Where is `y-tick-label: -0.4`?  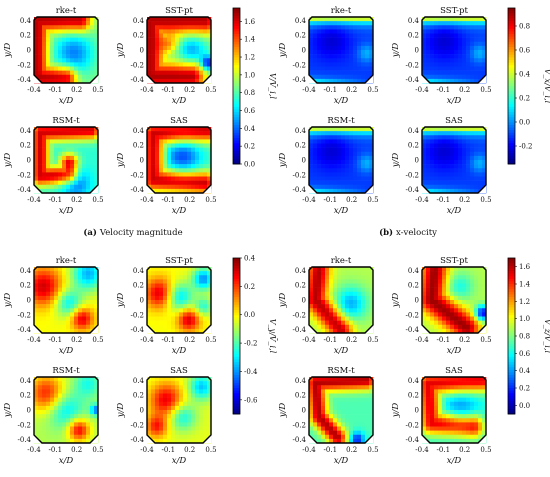 y-tick-label: -0.4 is located at coordinates (138, 440).